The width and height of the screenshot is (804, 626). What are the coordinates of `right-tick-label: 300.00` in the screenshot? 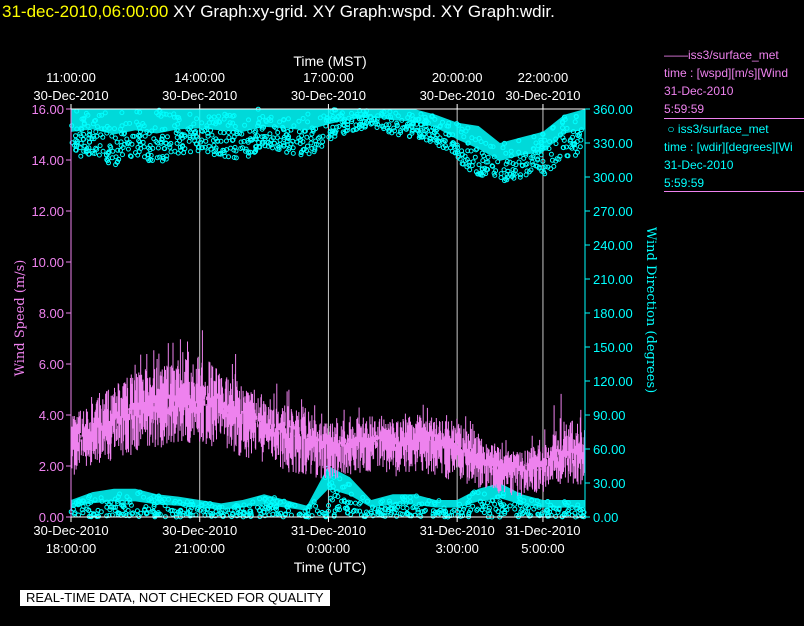 It's located at (613, 177).